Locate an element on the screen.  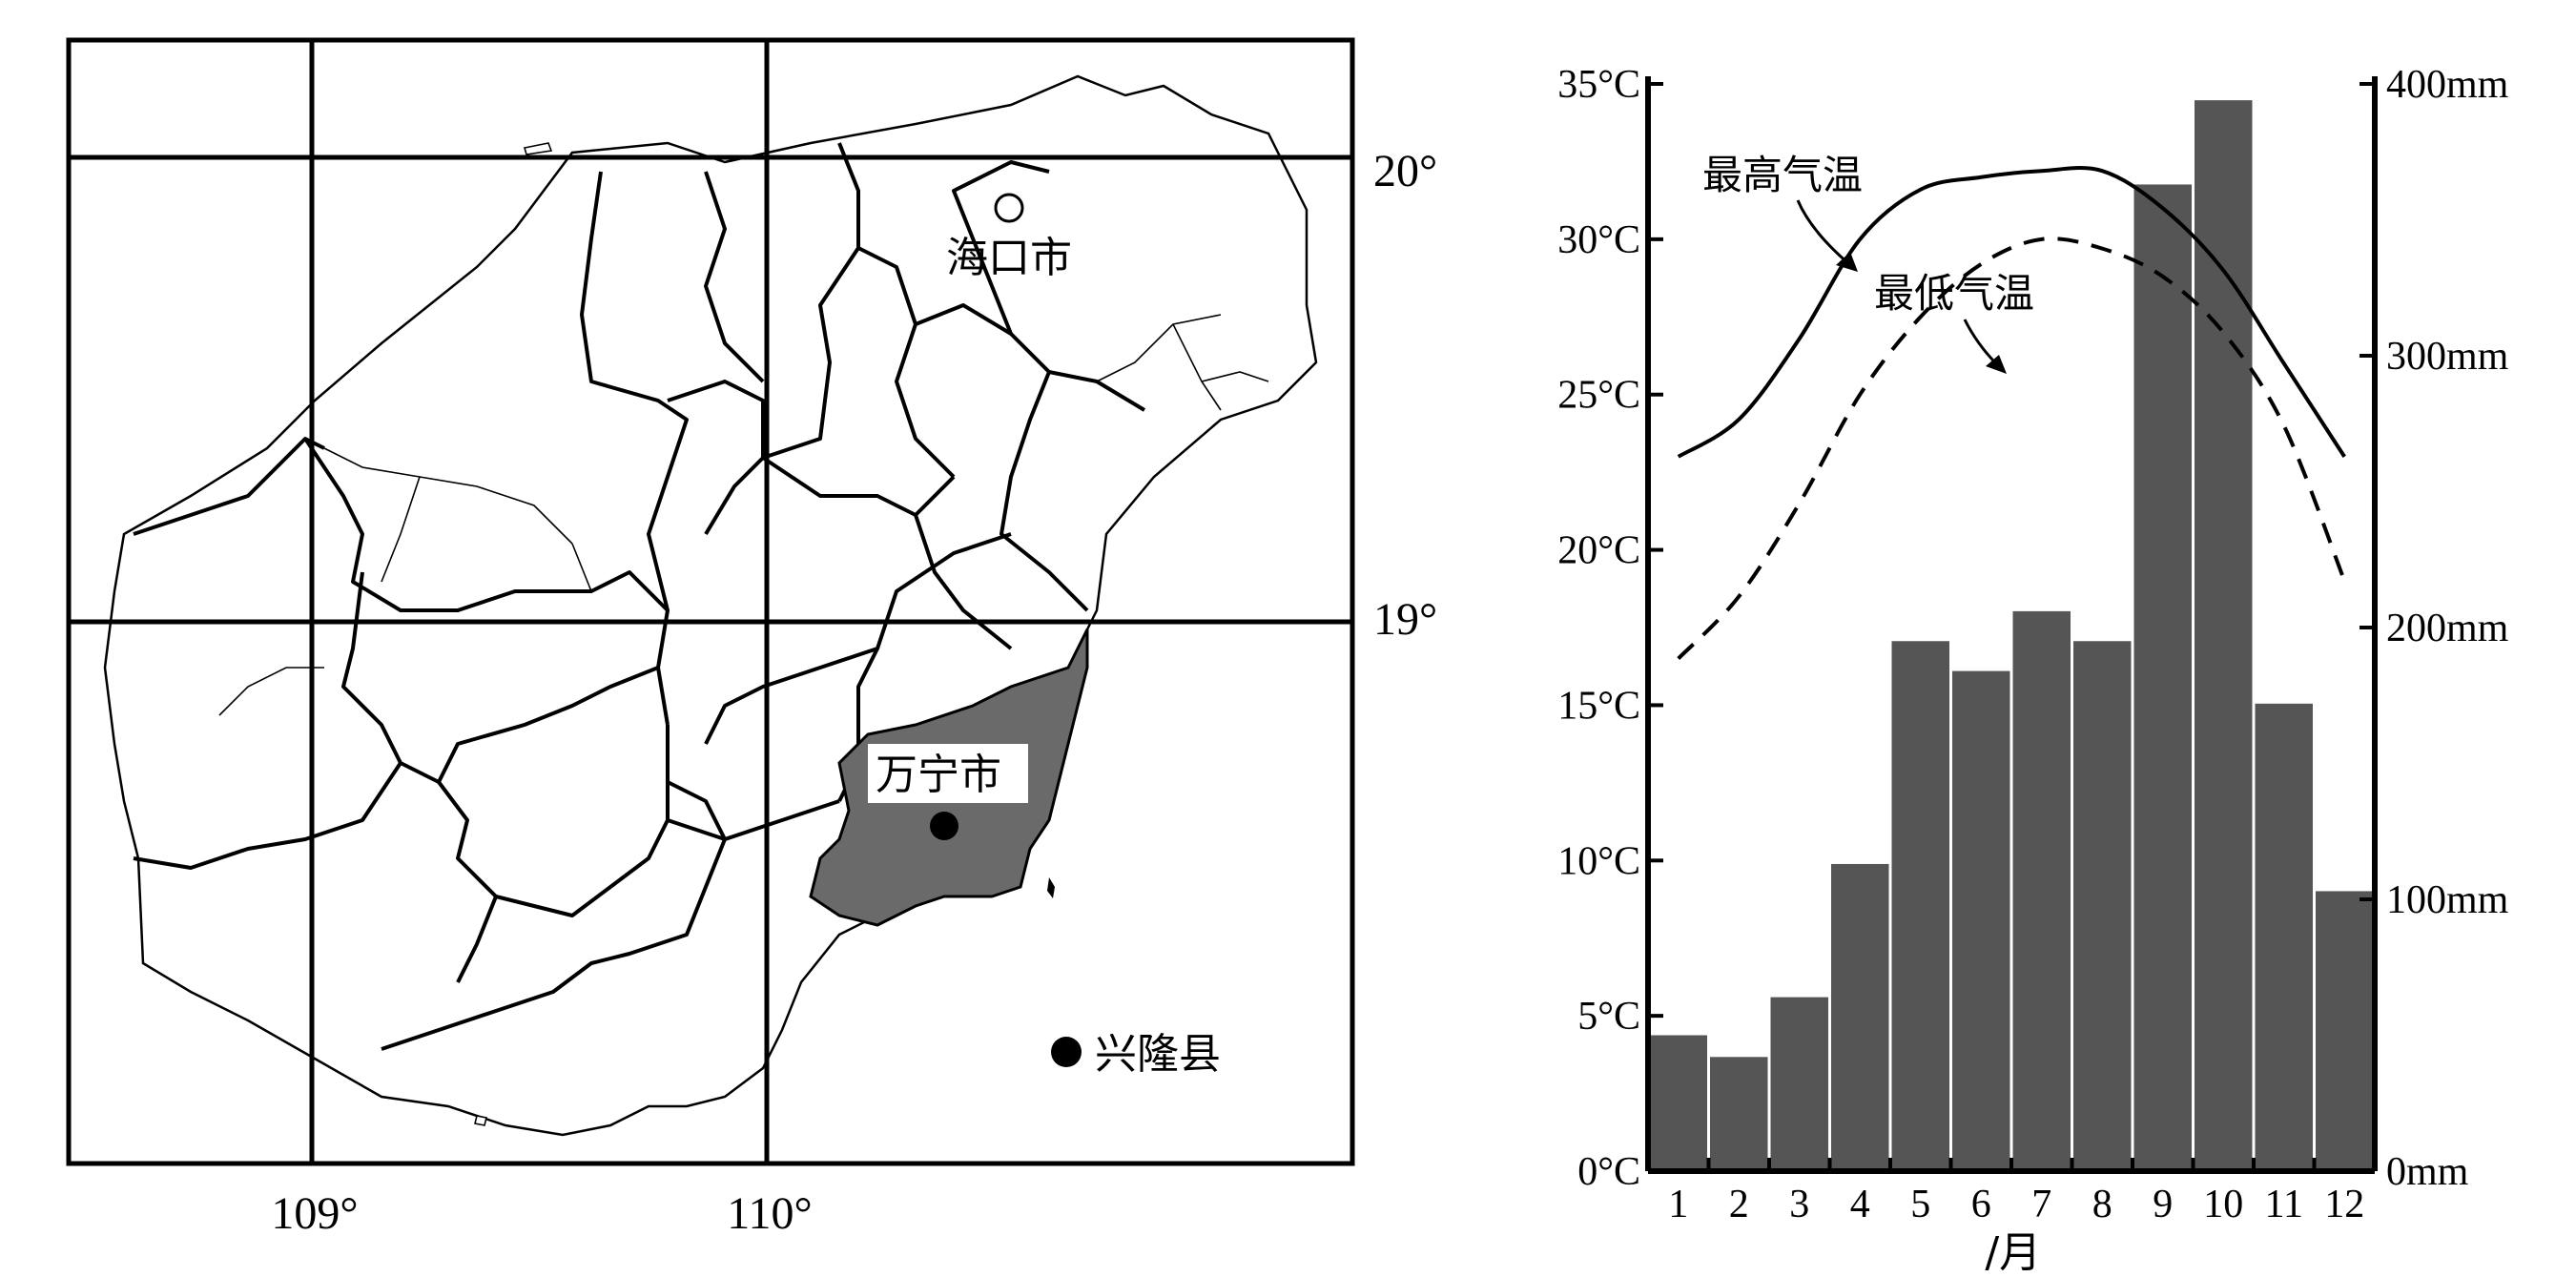
month-label: 2 is located at coordinates (1739, 1204).